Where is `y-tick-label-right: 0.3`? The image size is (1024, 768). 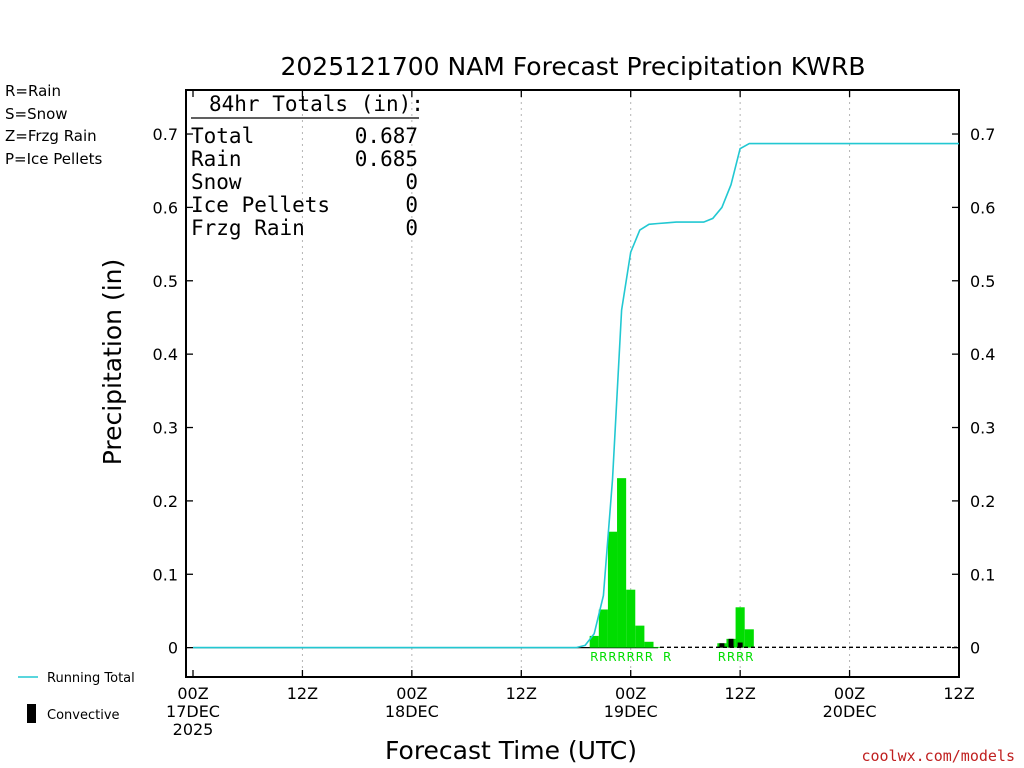
y-tick-label-right: 0.3 is located at coordinates (982, 428).